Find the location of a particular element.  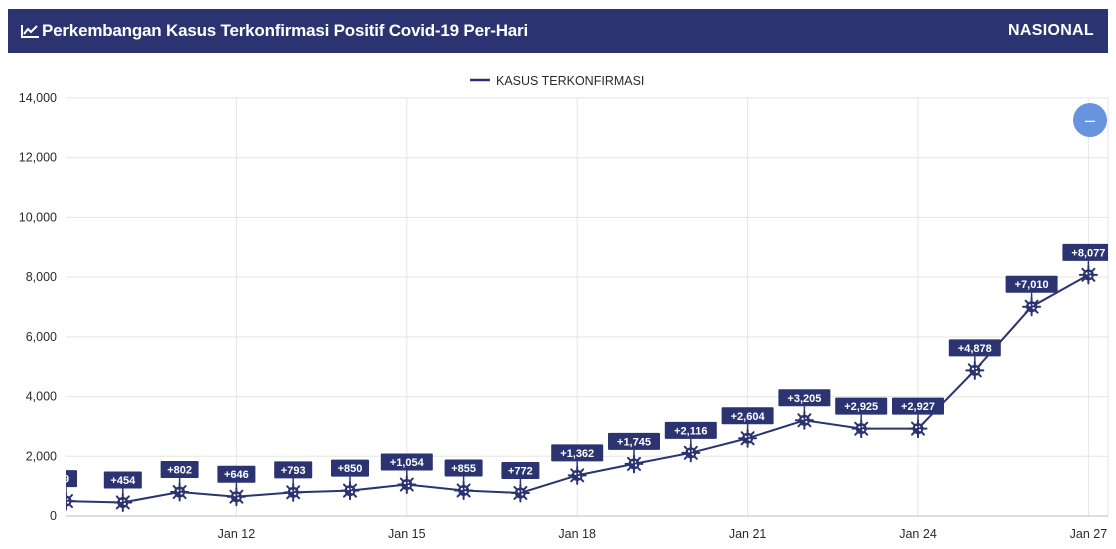

data-label: +3,205 is located at coordinates (804, 400).